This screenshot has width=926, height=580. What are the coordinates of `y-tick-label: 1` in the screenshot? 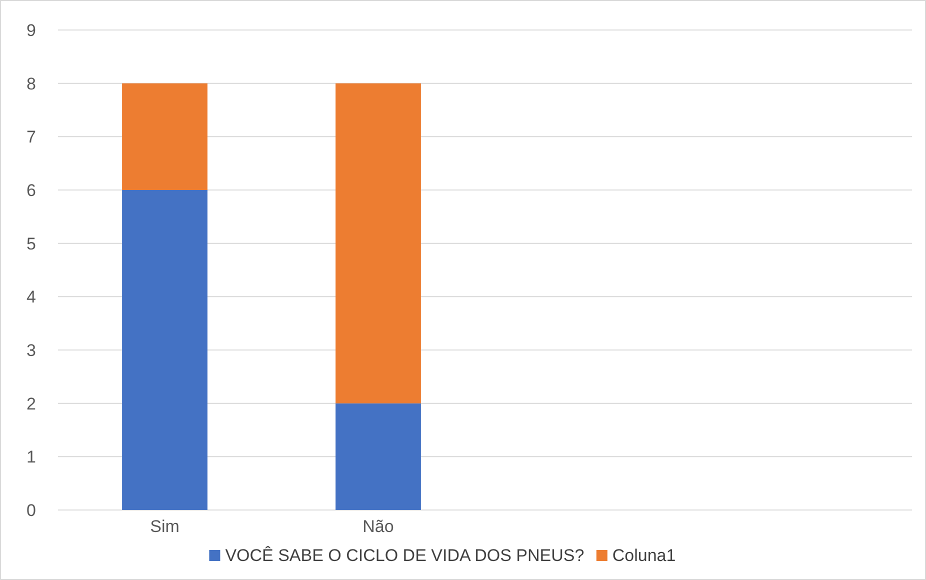 It's located at (31, 457).